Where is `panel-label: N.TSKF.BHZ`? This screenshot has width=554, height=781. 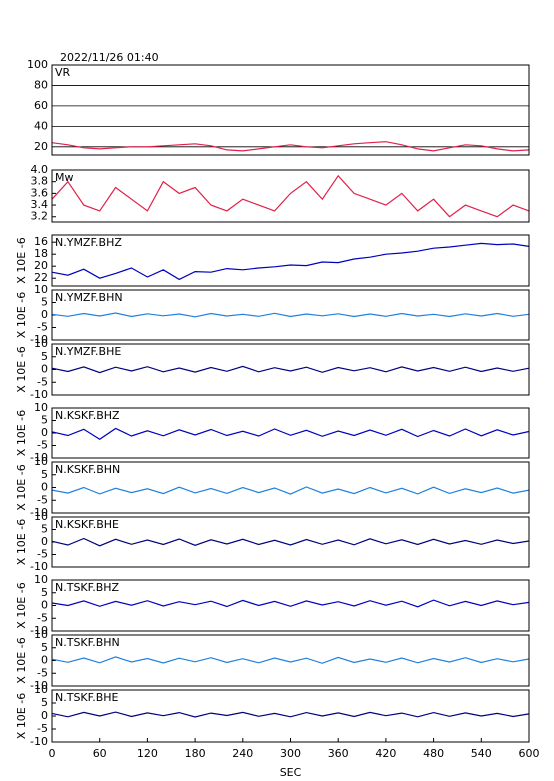
panel-label: N.TSKF.BHZ is located at coordinates (87, 587).